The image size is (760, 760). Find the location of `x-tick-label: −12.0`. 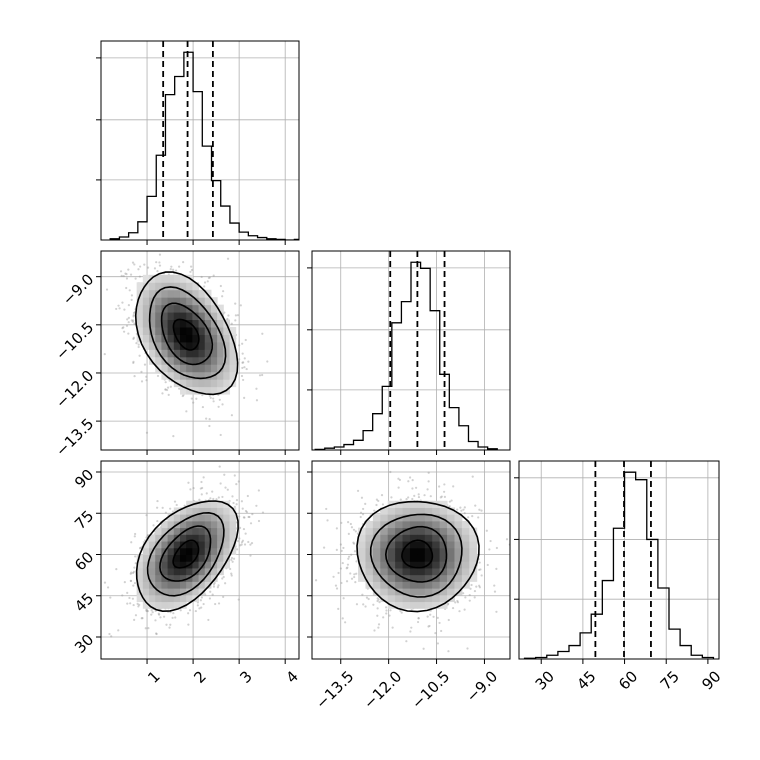

x-tick-label: −12.0 is located at coordinates (382, 689).